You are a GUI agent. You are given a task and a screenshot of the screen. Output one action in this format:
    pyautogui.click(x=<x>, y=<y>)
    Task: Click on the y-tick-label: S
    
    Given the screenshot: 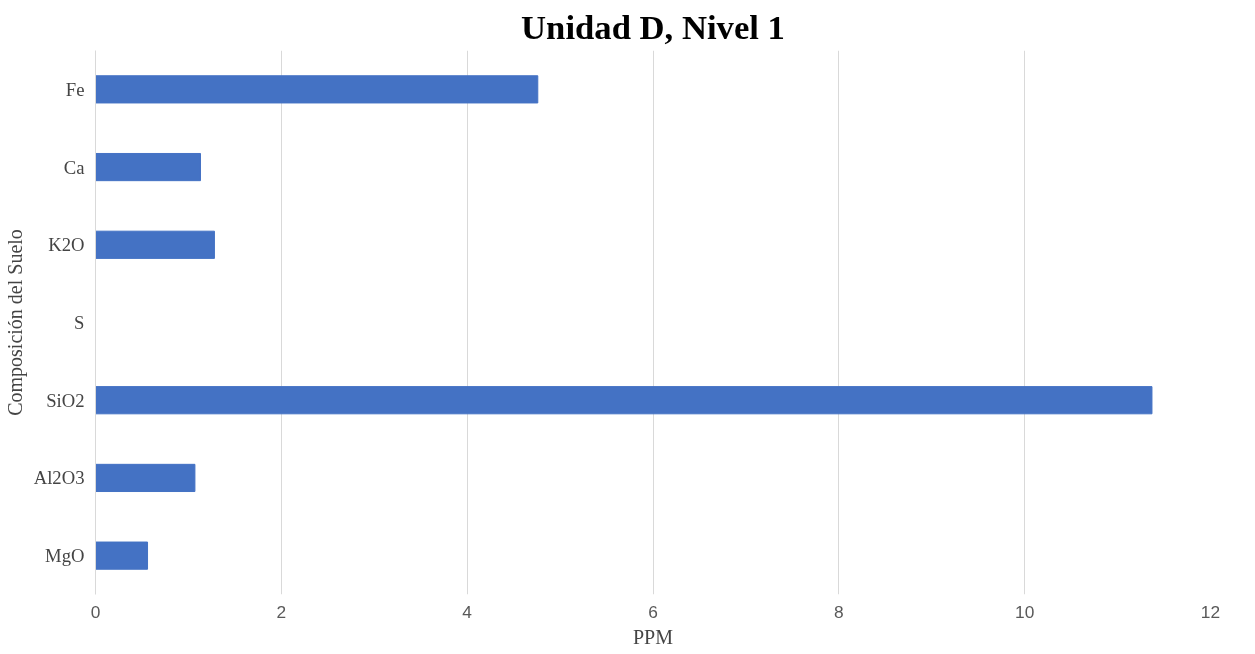 What is the action you would take?
    pyautogui.click(x=79, y=322)
    